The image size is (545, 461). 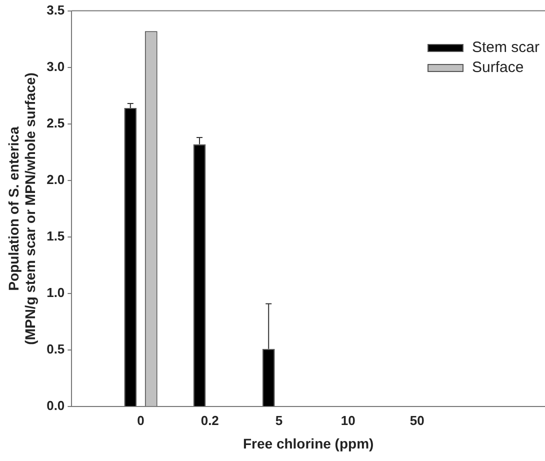 What do you see at coordinates (55, 10) in the screenshot?
I see `y-tick-label: 3.5` at bounding box center [55, 10].